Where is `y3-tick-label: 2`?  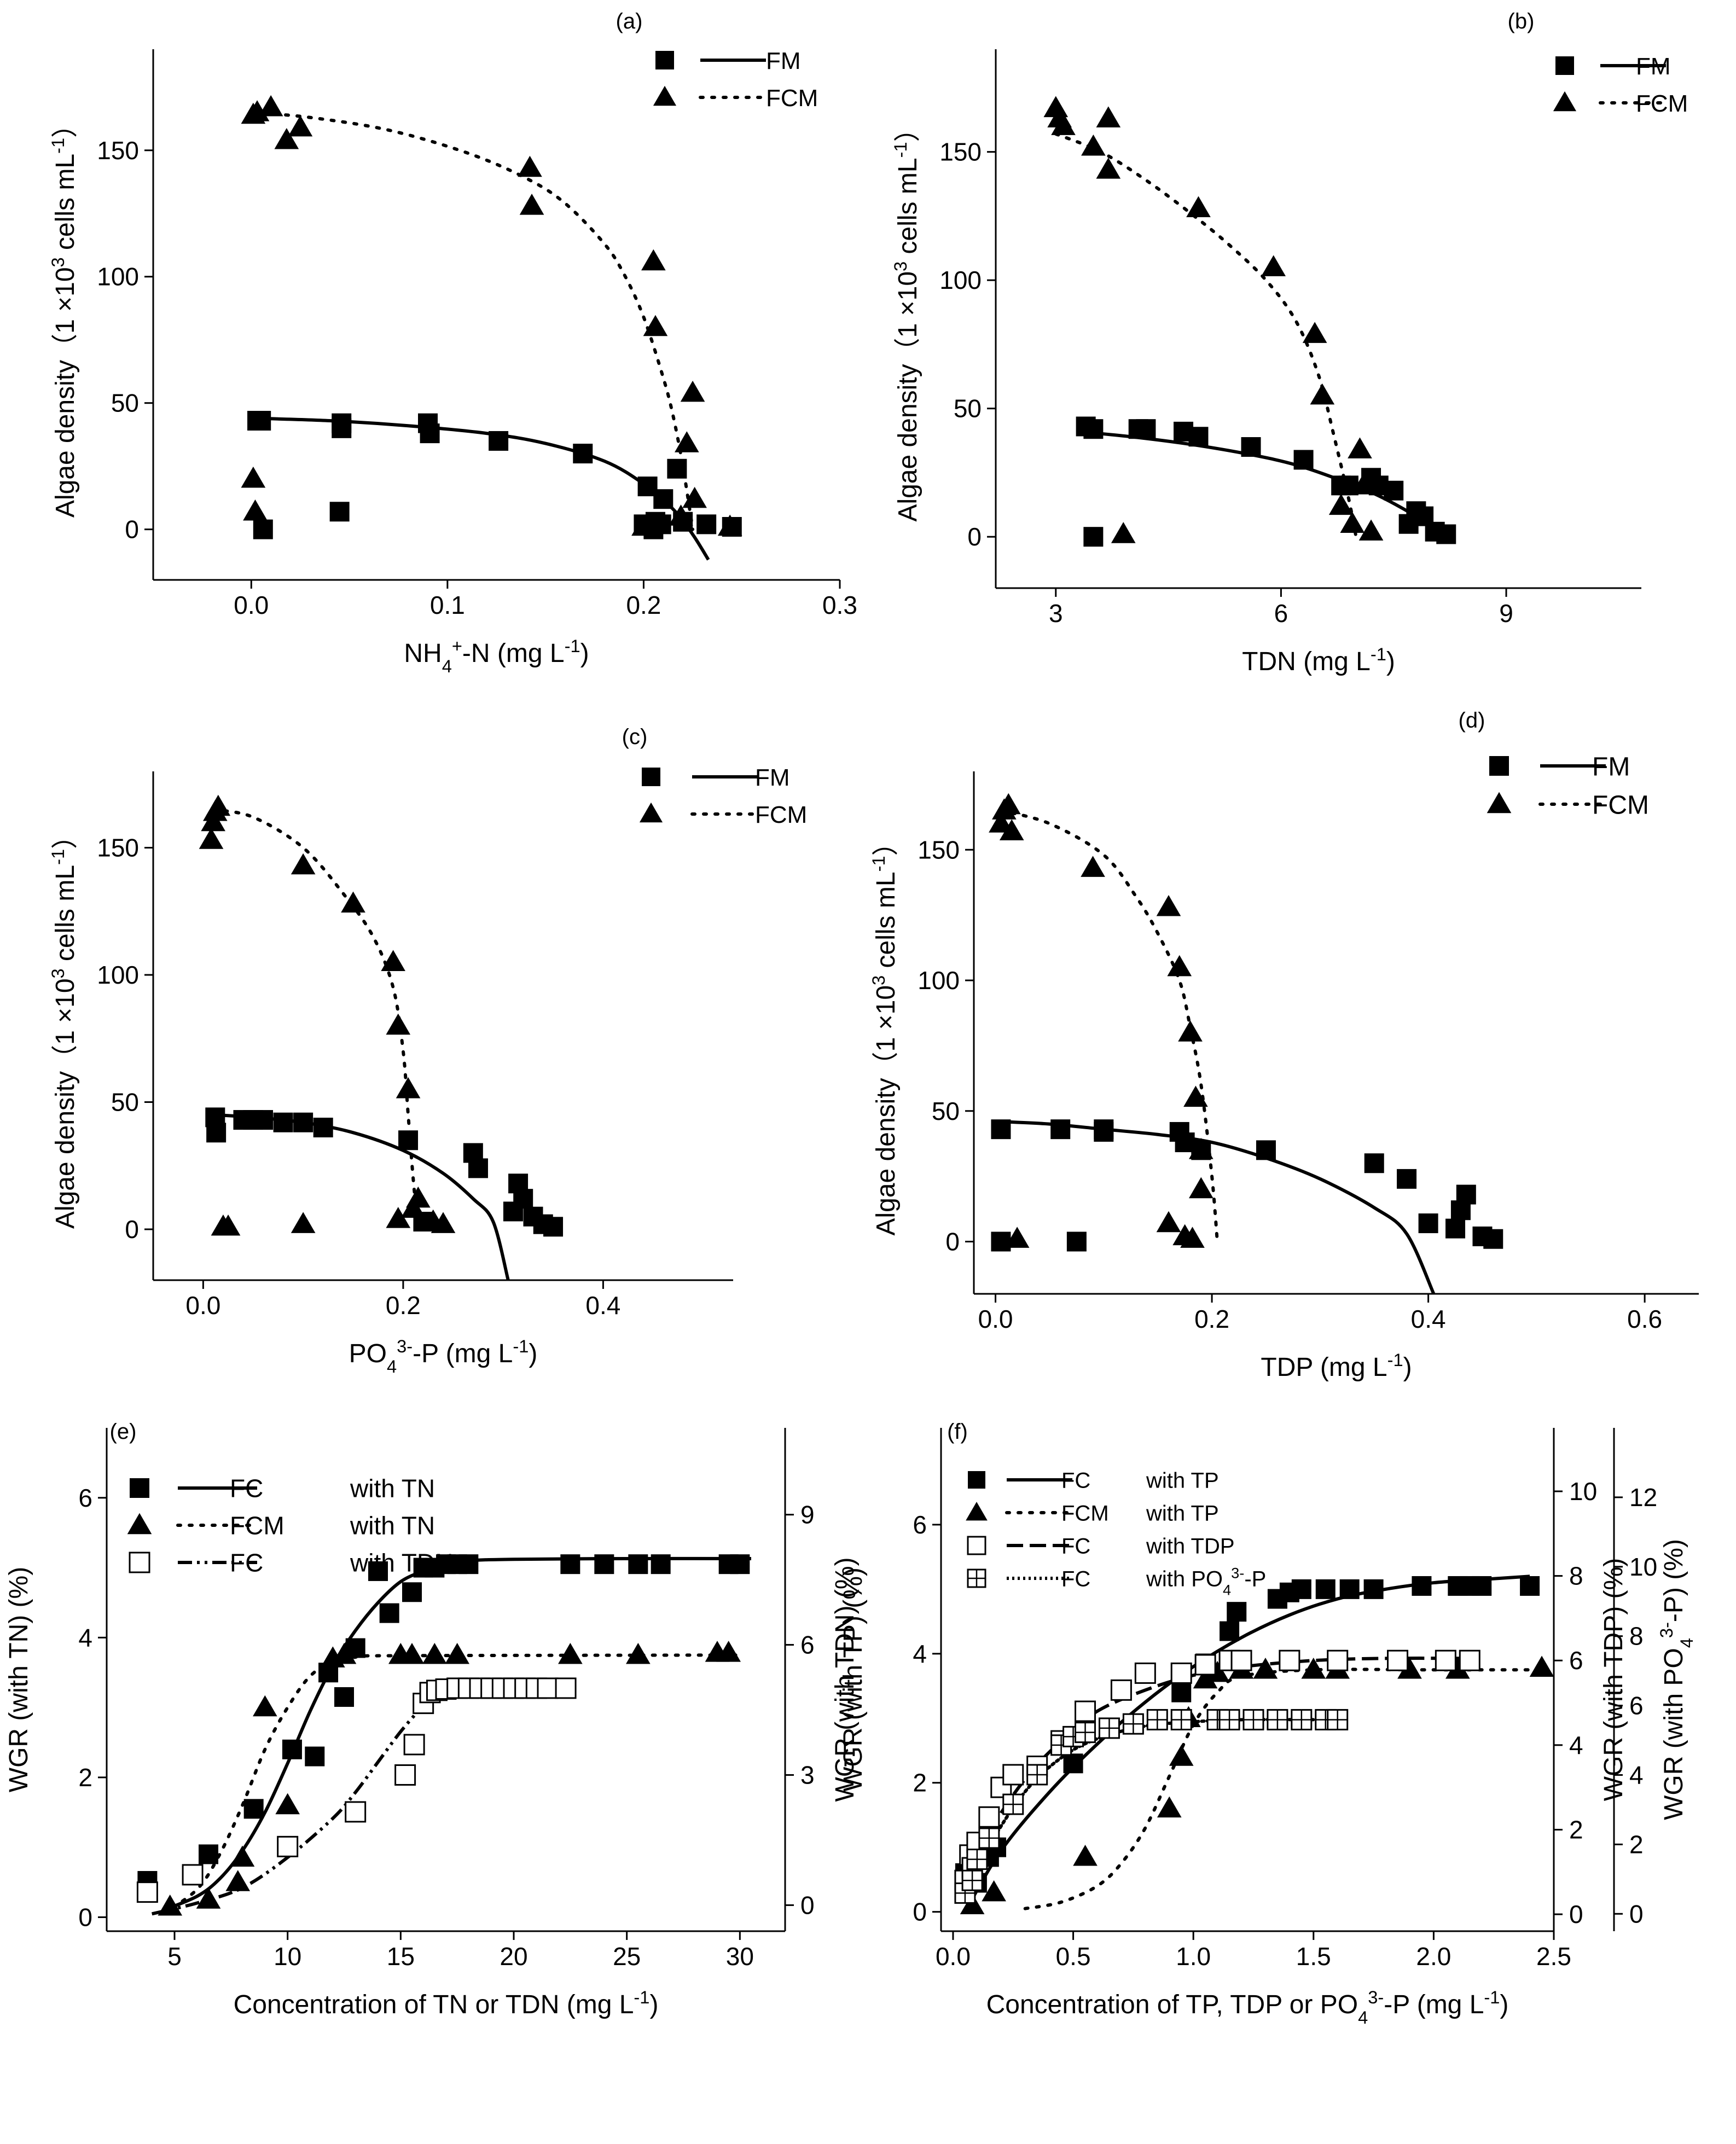 y3-tick-label: 2 is located at coordinates (1636, 1844).